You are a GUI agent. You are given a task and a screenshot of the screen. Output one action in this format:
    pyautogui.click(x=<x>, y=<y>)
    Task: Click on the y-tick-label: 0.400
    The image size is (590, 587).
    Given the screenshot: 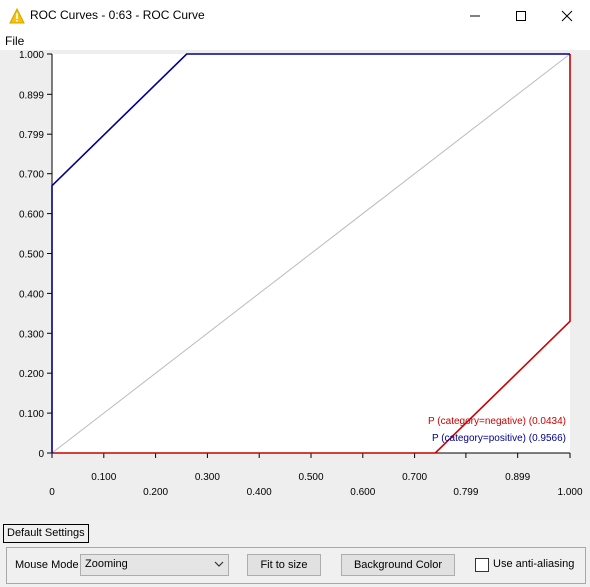 What is the action you would take?
    pyautogui.click(x=31, y=294)
    